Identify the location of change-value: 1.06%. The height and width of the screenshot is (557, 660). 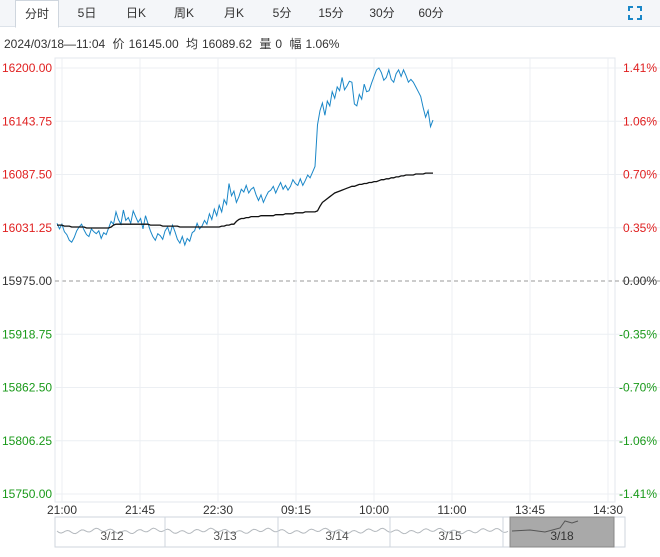
(322, 44).